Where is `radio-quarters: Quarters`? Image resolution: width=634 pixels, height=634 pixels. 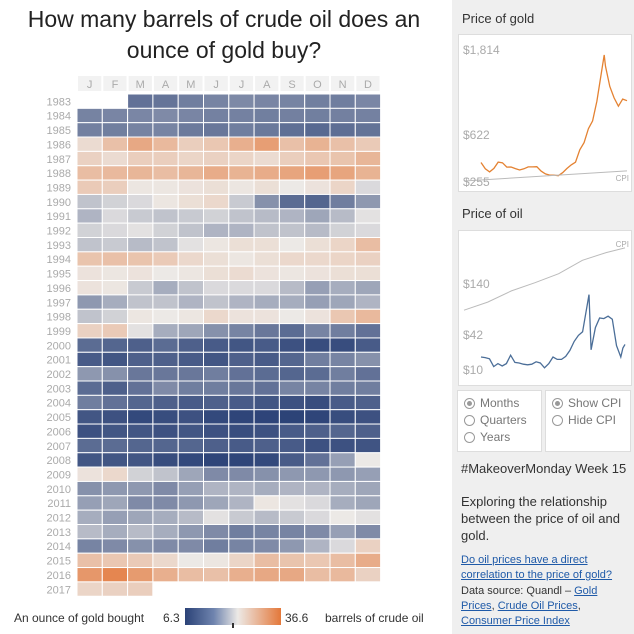
radio-quarters: Quarters is located at coordinates (495, 420).